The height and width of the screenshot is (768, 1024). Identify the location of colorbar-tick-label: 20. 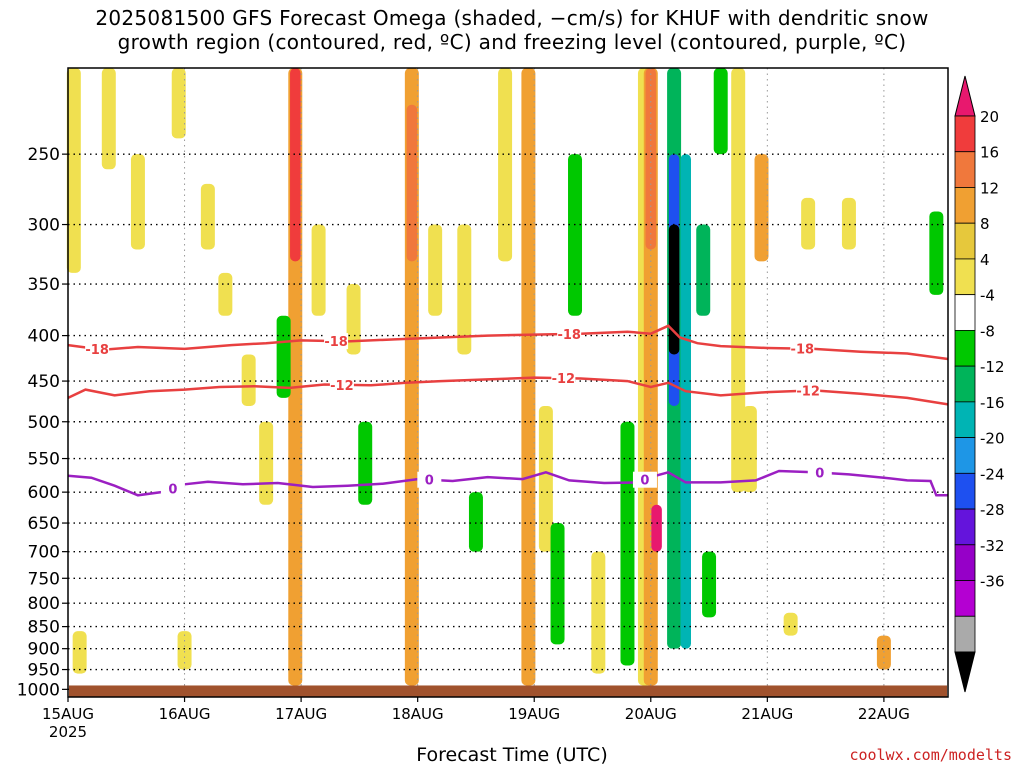
(989, 117).